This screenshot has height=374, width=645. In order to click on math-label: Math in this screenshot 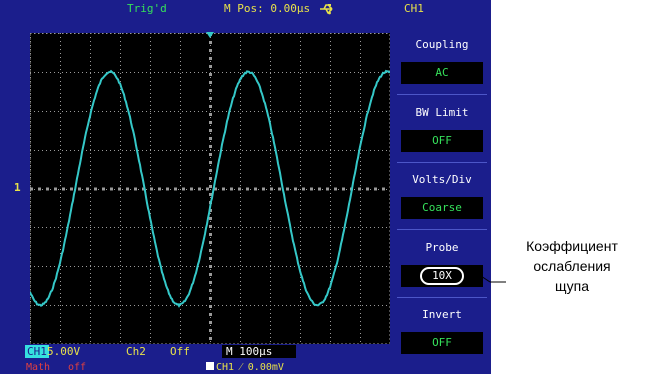, I will do `click(38, 367)`.